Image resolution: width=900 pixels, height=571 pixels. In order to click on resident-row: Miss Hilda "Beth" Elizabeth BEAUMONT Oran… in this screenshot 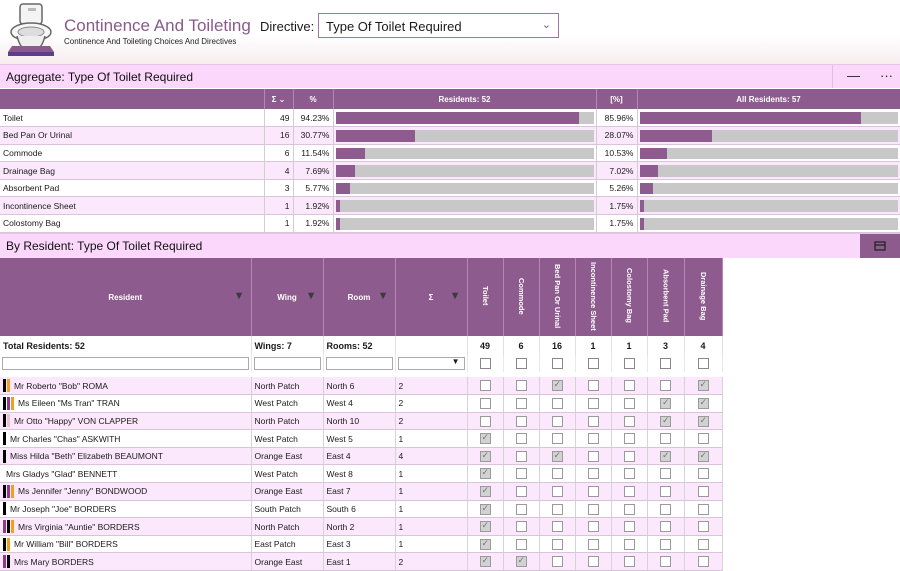, I will do `click(361, 456)`.